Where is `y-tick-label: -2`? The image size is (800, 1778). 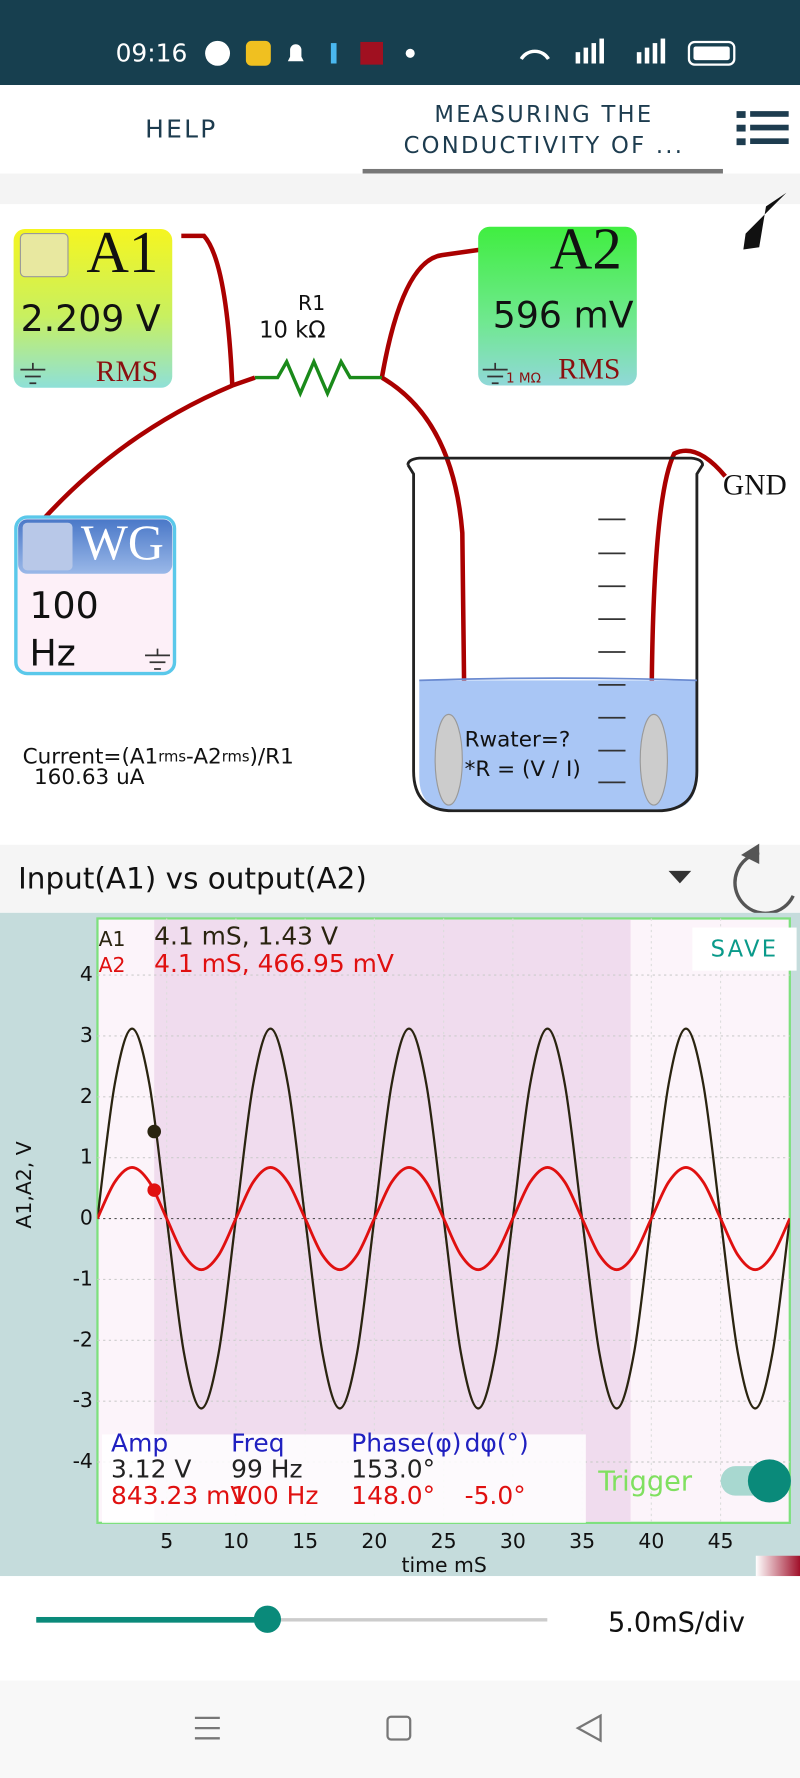
y-tick-label: -2 is located at coordinates (83, 1339).